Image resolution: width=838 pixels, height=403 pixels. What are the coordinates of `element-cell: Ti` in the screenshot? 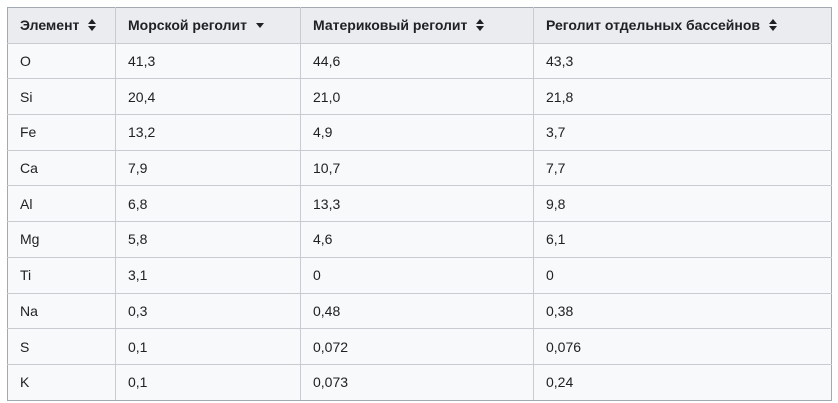 It's located at (61, 275).